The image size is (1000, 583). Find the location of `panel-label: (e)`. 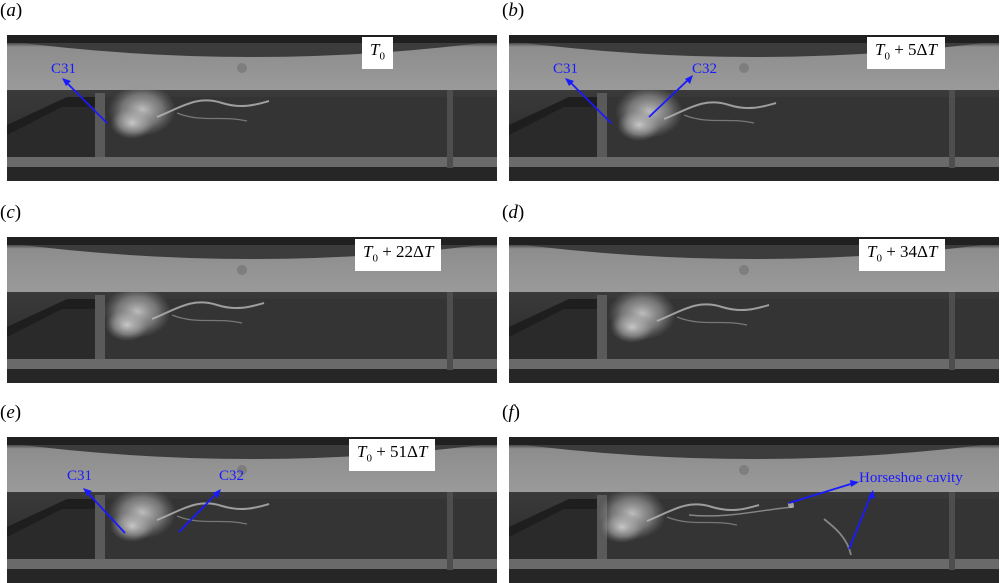

panel-label: (e) is located at coordinates (11, 412).